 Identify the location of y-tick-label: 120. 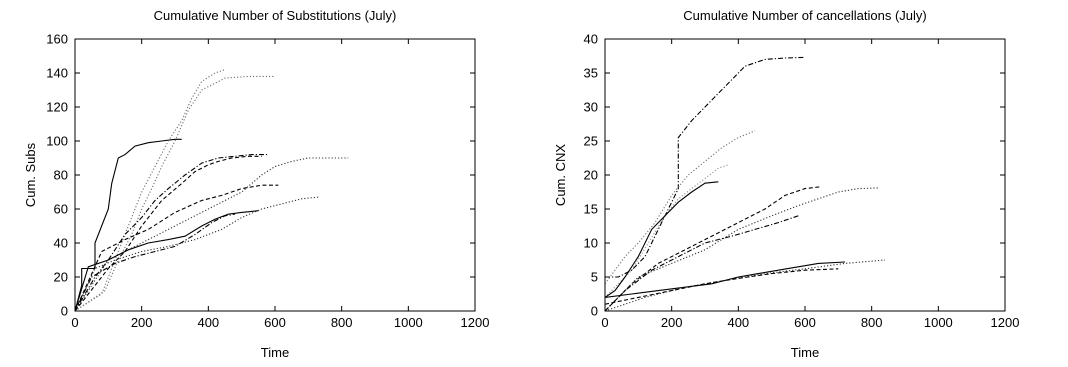
(57, 107).